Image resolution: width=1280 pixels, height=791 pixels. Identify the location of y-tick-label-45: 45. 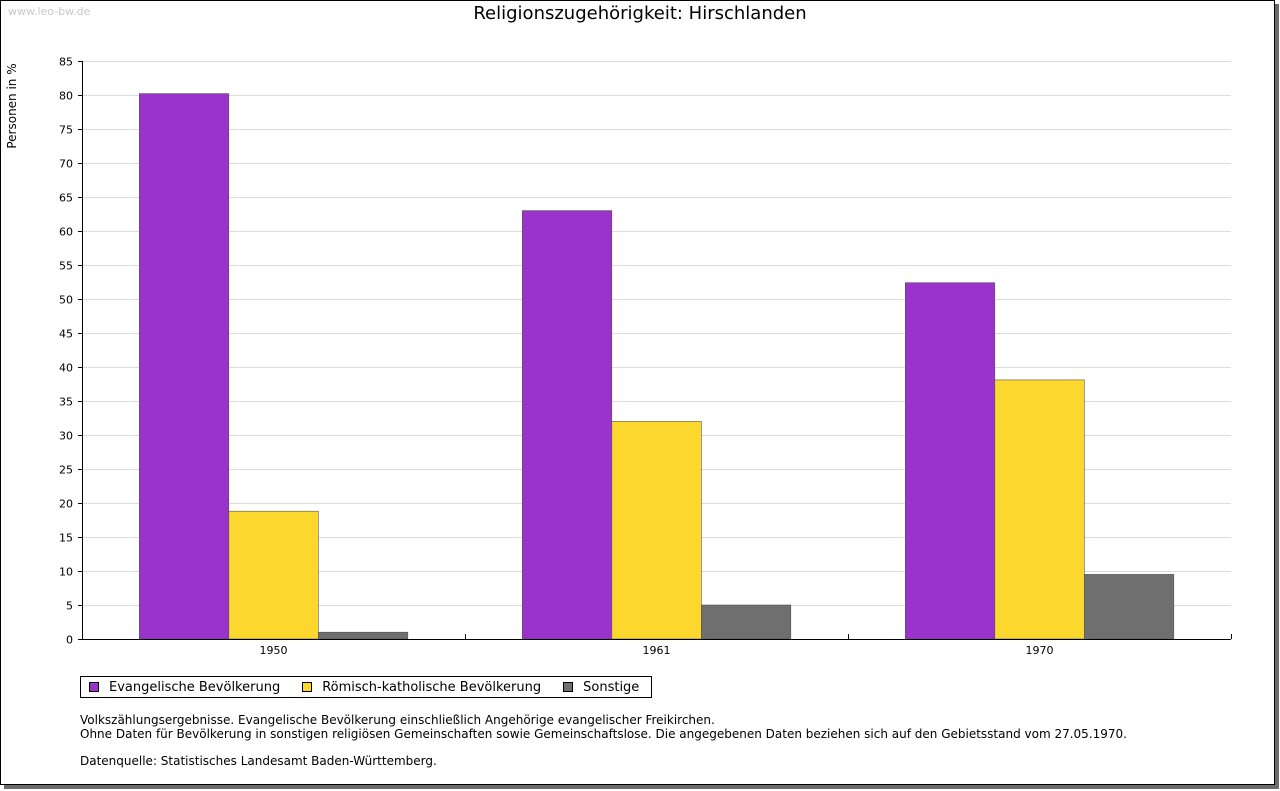
(66, 334).